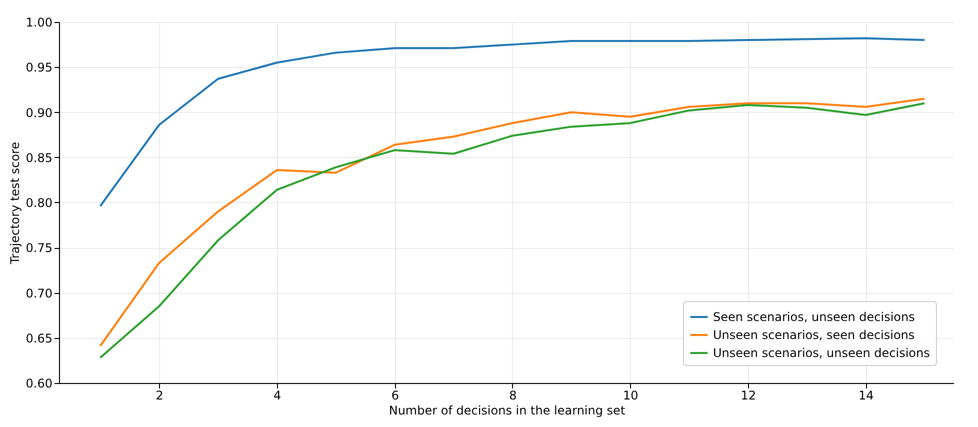  What do you see at coordinates (630, 395) in the screenshot?
I see `x-tick-label: 10` at bounding box center [630, 395].